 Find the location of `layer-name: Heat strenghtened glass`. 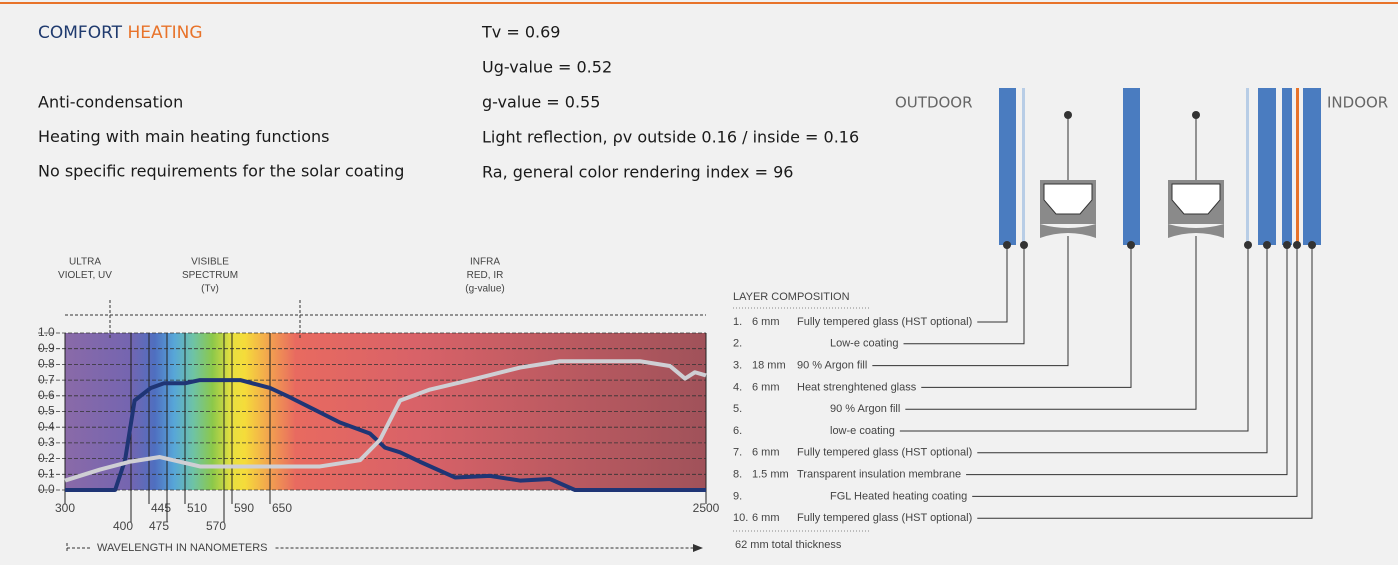

layer-name: Heat strenghtened glass is located at coordinates (857, 387).